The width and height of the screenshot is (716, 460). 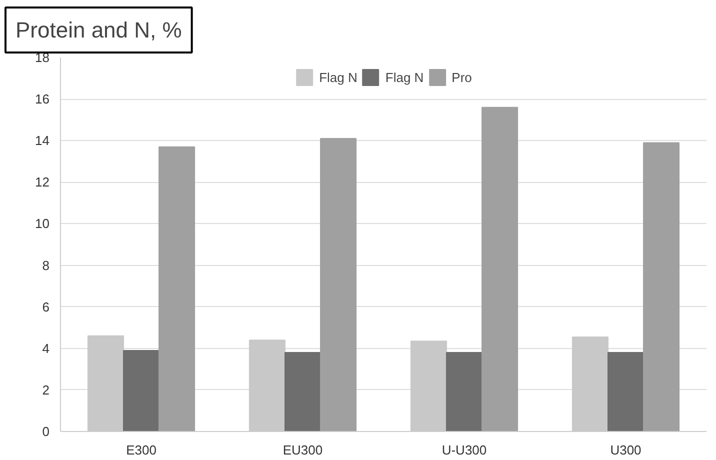 What do you see at coordinates (99, 30) in the screenshot?
I see `chart-title: Protein and N, %` at bounding box center [99, 30].